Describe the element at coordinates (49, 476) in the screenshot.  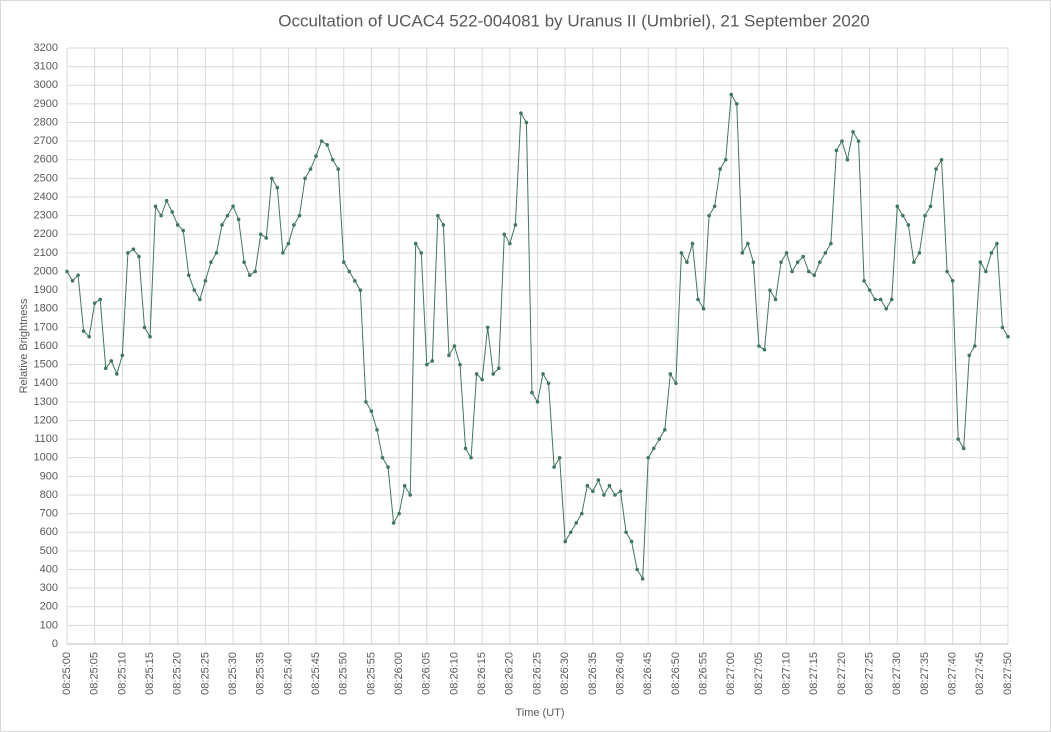
I see `y-tick-label: 900` at that location.